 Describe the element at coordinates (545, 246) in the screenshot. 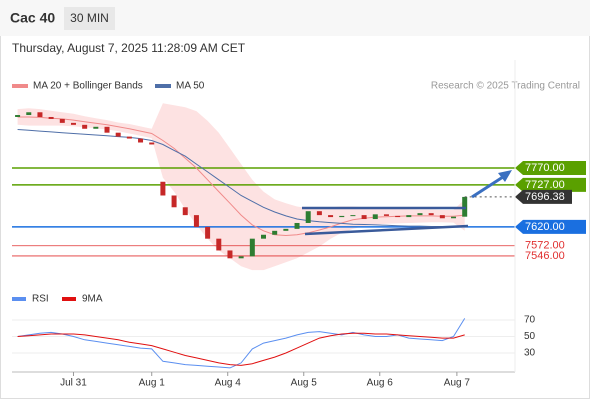

I see `level-label: 7572.00` at that location.